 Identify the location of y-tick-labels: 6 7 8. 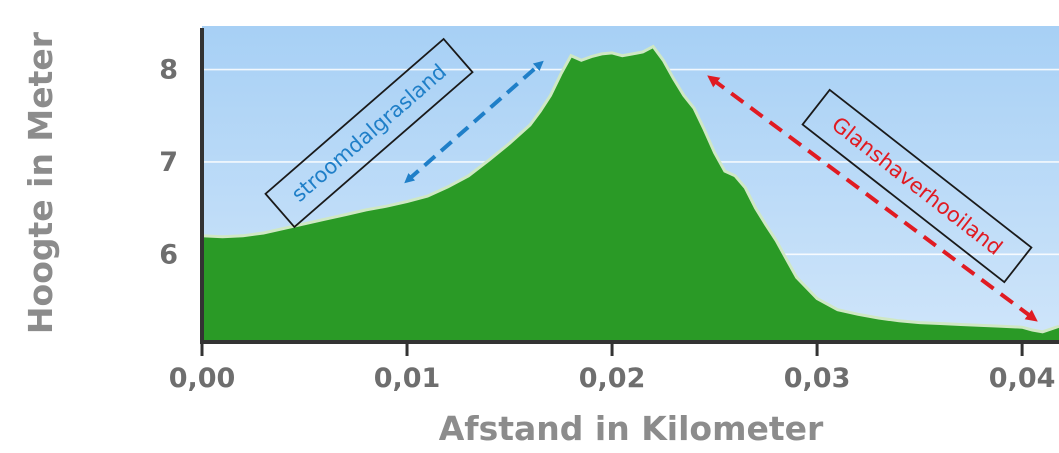
(168, 163).